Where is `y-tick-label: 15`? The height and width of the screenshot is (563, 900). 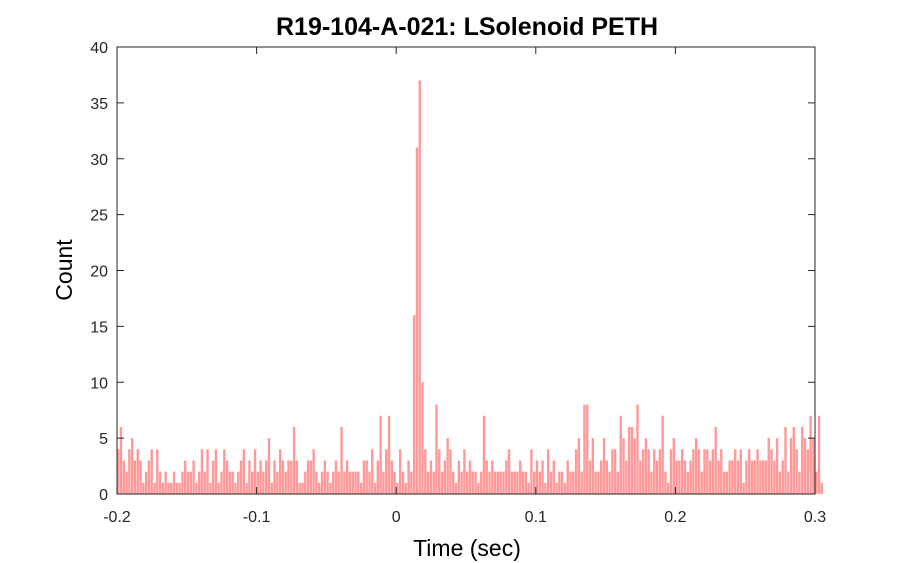 y-tick-label: 15 is located at coordinates (99, 327).